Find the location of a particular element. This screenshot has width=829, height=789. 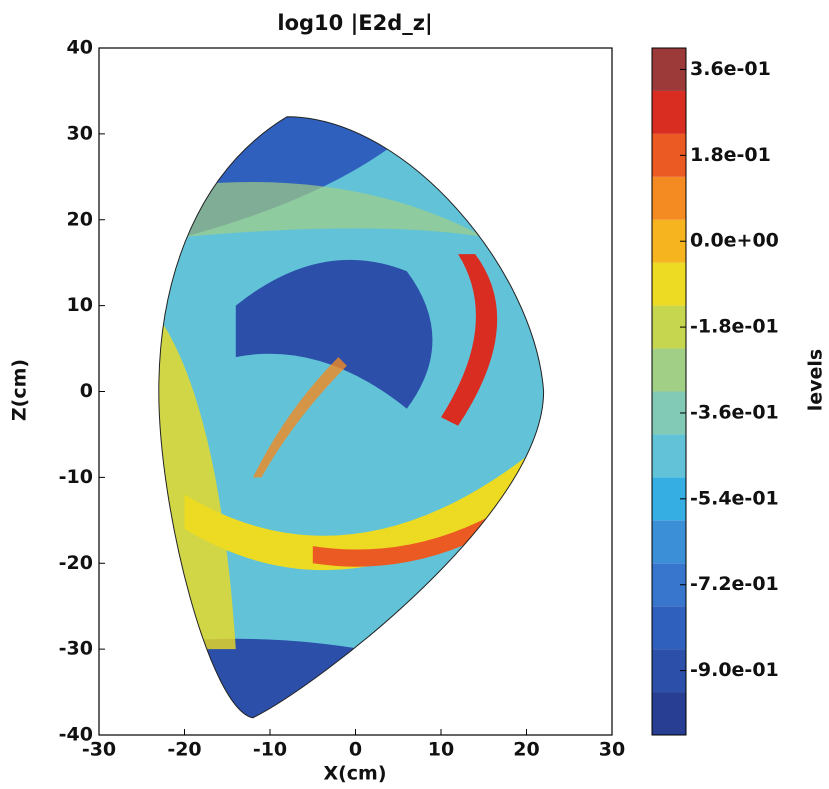

x-tick-label: -20 is located at coordinates (184, 750).